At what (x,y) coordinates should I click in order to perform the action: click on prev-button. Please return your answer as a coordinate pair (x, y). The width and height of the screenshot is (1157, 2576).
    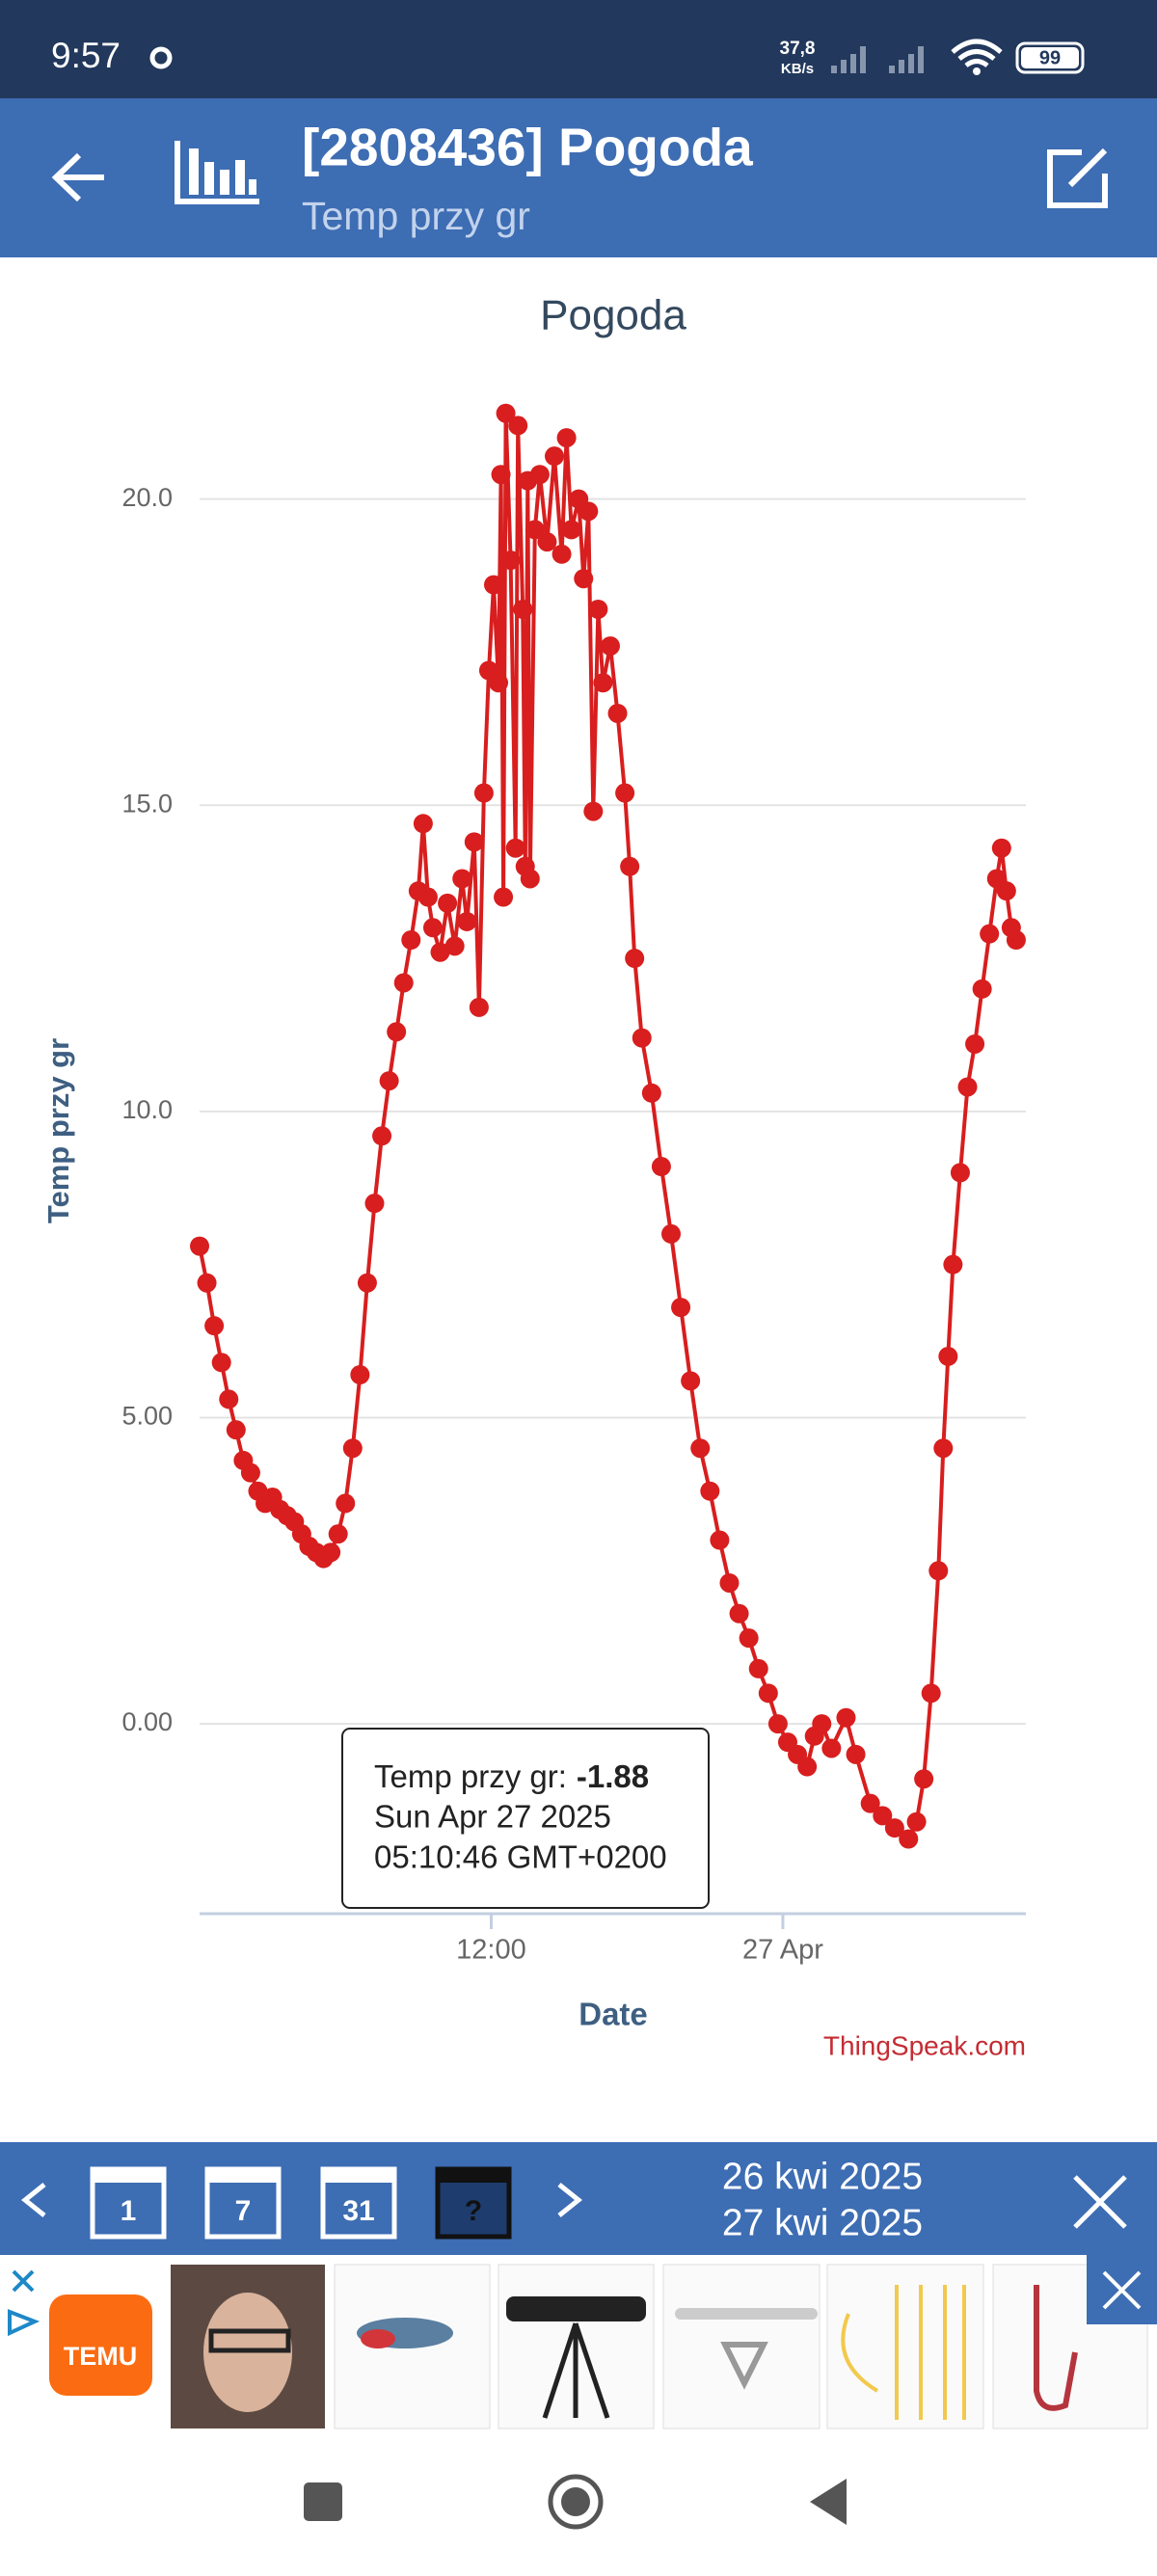
    Looking at the image, I should click on (33, 2200).